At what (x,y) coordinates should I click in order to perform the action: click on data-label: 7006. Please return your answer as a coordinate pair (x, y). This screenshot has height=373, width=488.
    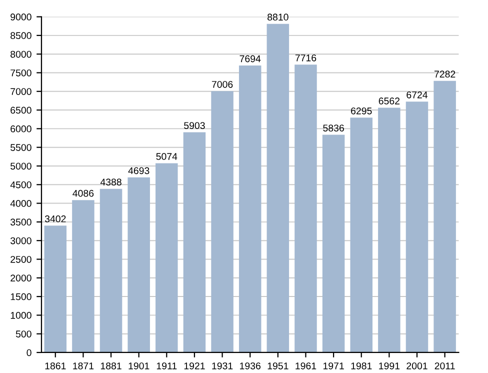
    Looking at the image, I should click on (222, 84).